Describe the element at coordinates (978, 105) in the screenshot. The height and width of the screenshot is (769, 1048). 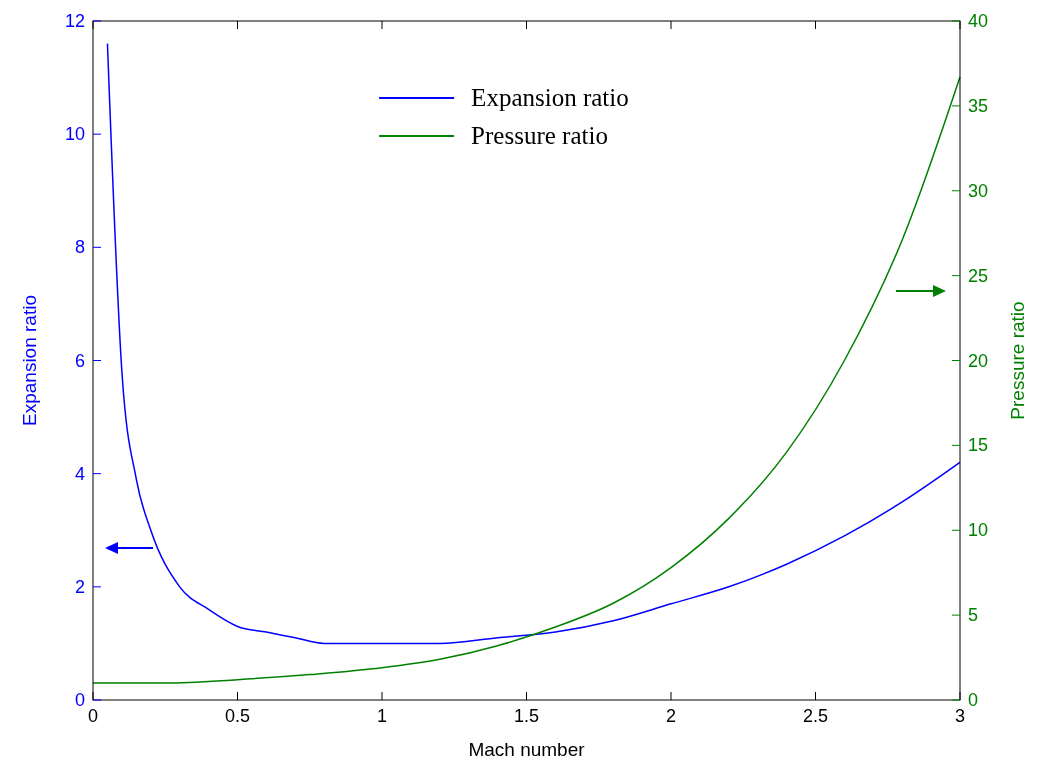
I see `y2-tick-label: 35` at that location.